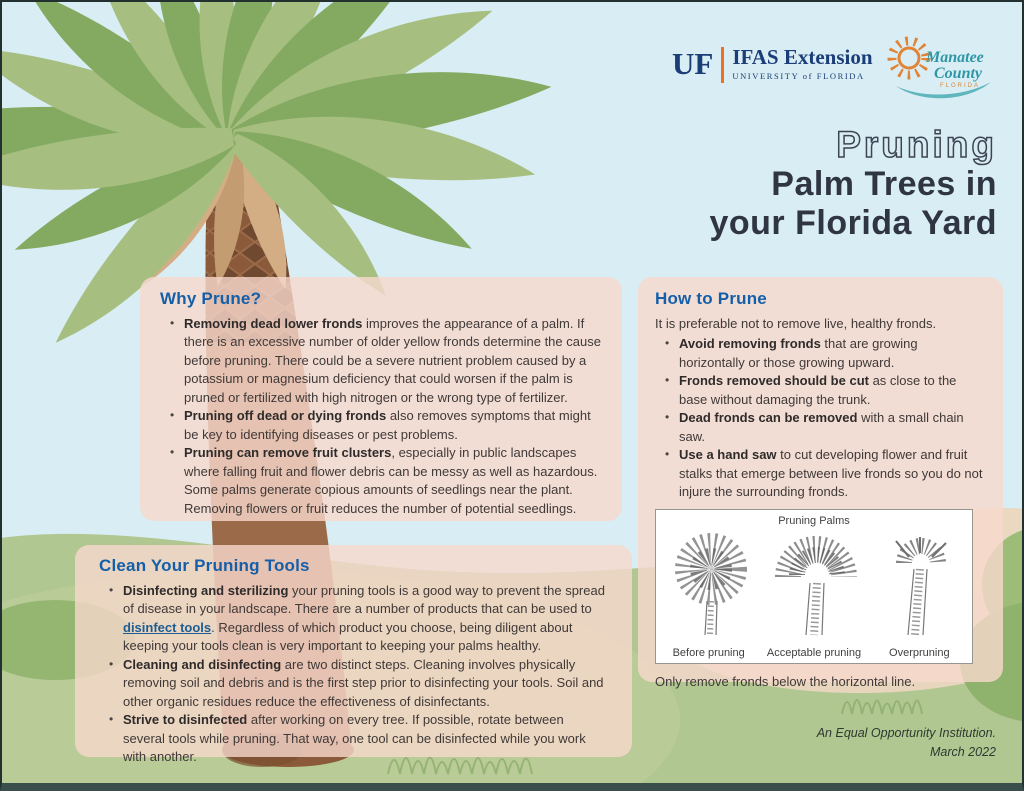  I want to click on page-title-line1: Palm Trees in, so click(884, 183).